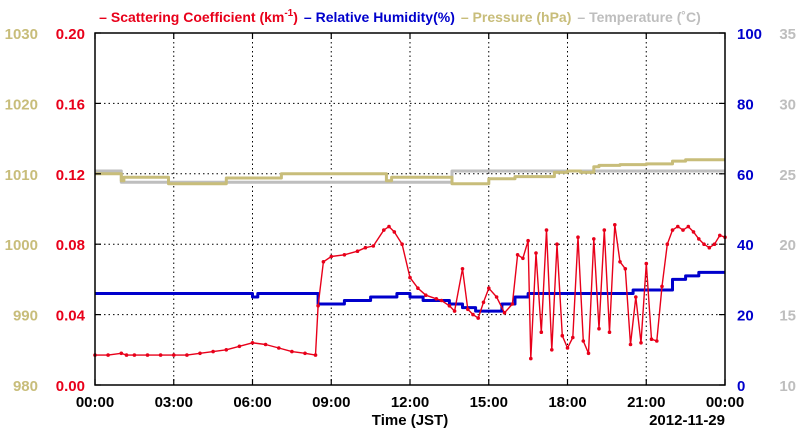  What do you see at coordinates (522, 17) in the screenshot?
I see `legend-entry-text: Pressure (hPa)` at bounding box center [522, 17].